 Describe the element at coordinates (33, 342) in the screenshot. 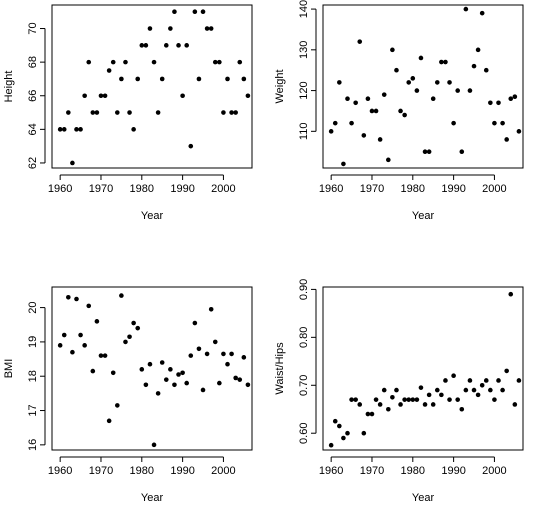

I see `y-tick-label: 19` at that location.